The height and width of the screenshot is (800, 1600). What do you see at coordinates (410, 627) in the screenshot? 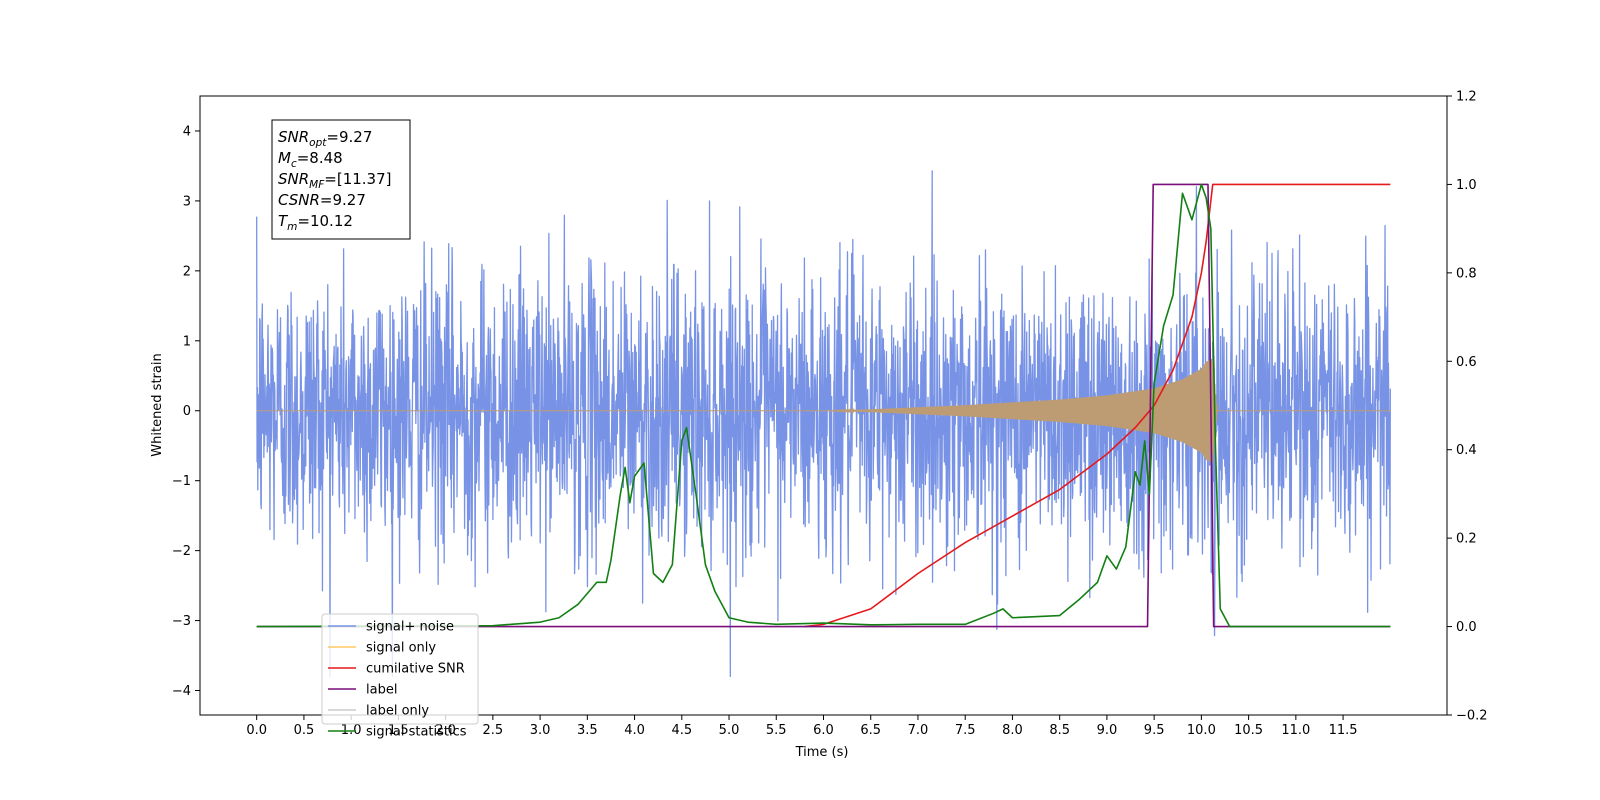
I see `legend-entry-label: signal+ noise` at bounding box center [410, 627].